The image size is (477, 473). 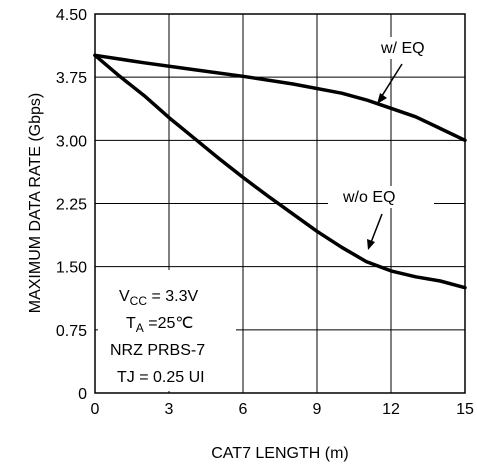 What do you see at coordinates (71, 268) in the screenshot?
I see `y-tick-label: 1.50` at bounding box center [71, 268].